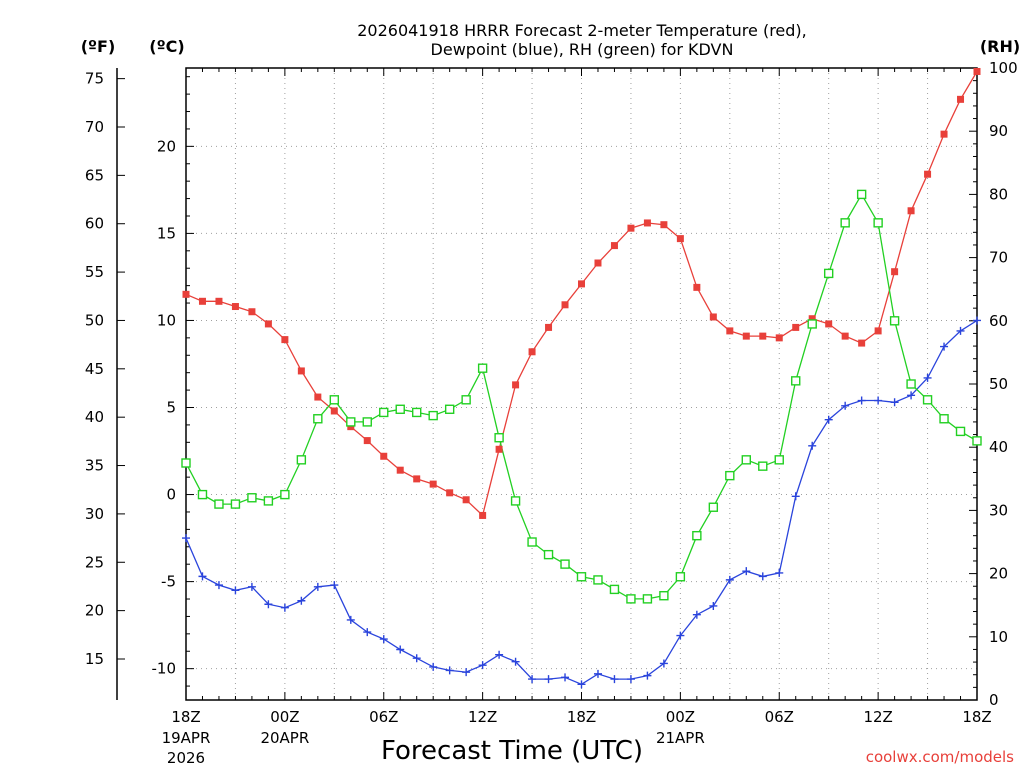 The width and height of the screenshot is (1024, 768). Describe the element at coordinates (998, 258) in the screenshot. I see `rh-tick-label: 70` at that location.